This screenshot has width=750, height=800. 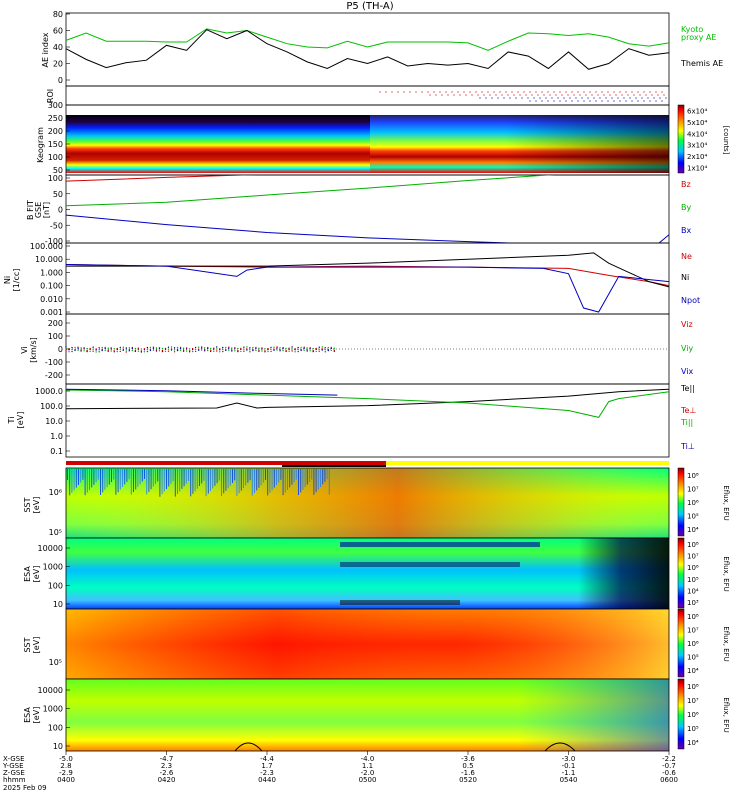 I want to click on temp-legend-tipar: Ti||, so click(x=686, y=422).